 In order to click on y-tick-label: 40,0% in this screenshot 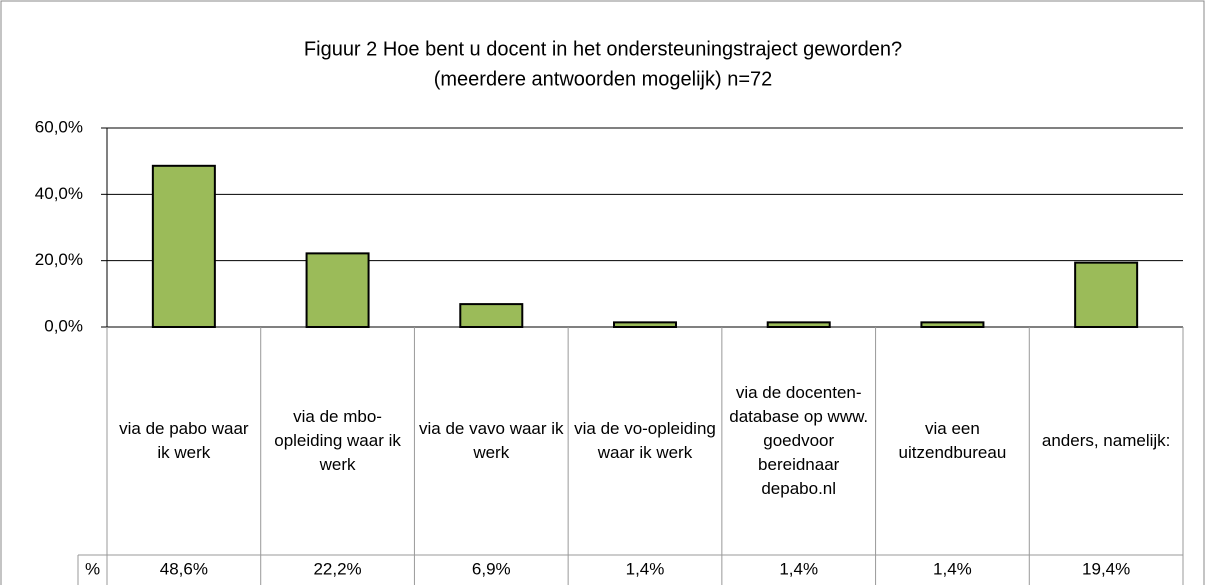, I will do `click(59, 193)`.